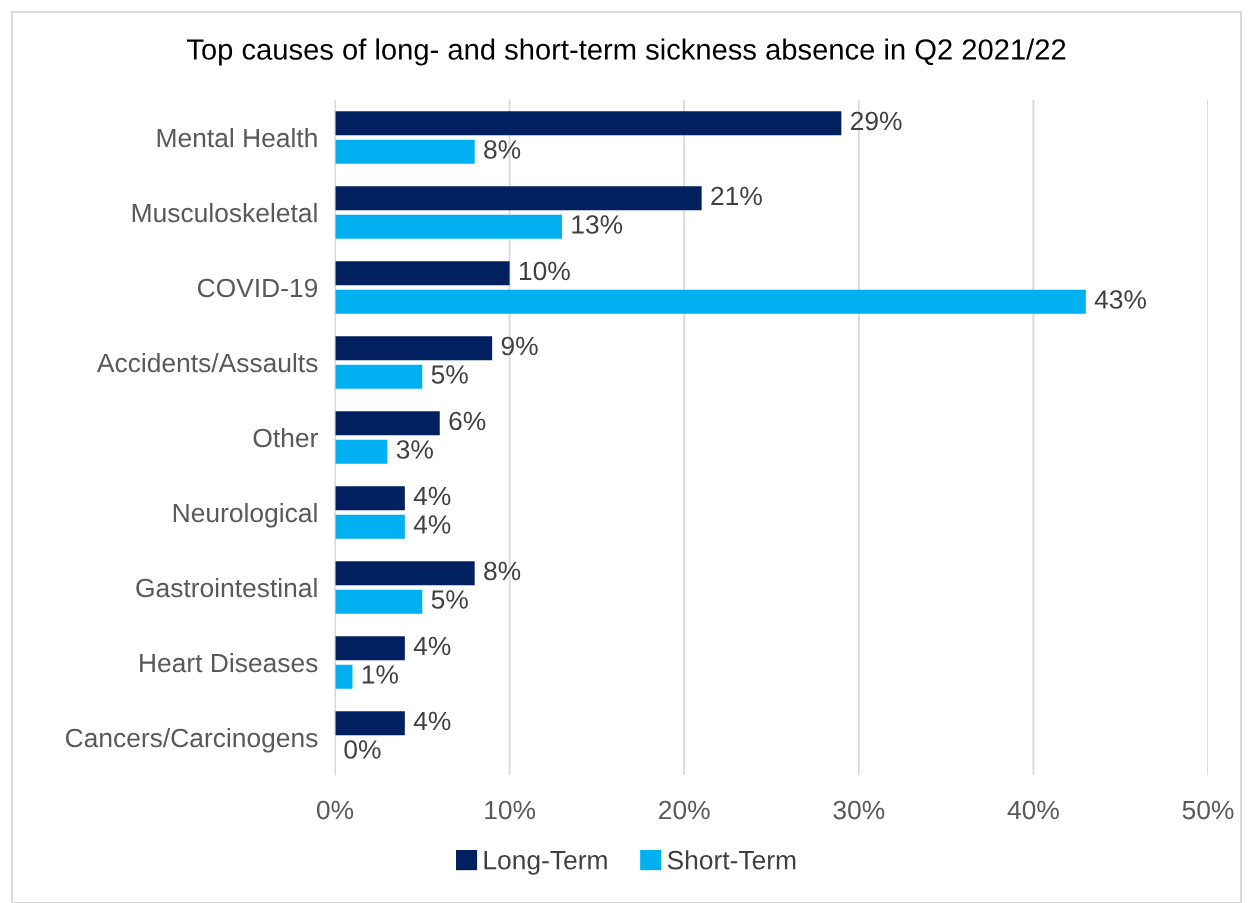  I want to click on x-tick-label: 10%, so click(510, 810).